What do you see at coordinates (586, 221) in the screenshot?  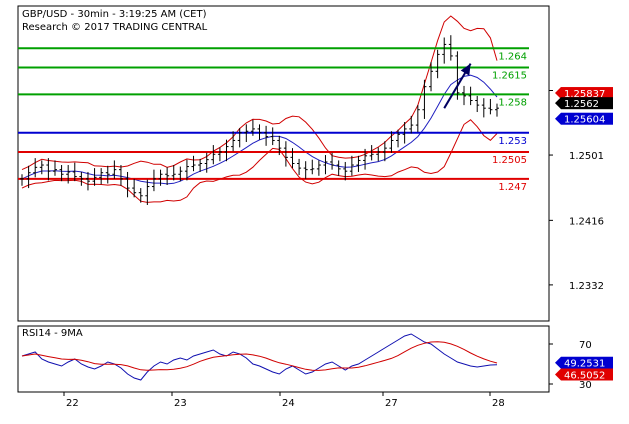 I see `price-tick-label: 1.2416` at bounding box center [586, 221].